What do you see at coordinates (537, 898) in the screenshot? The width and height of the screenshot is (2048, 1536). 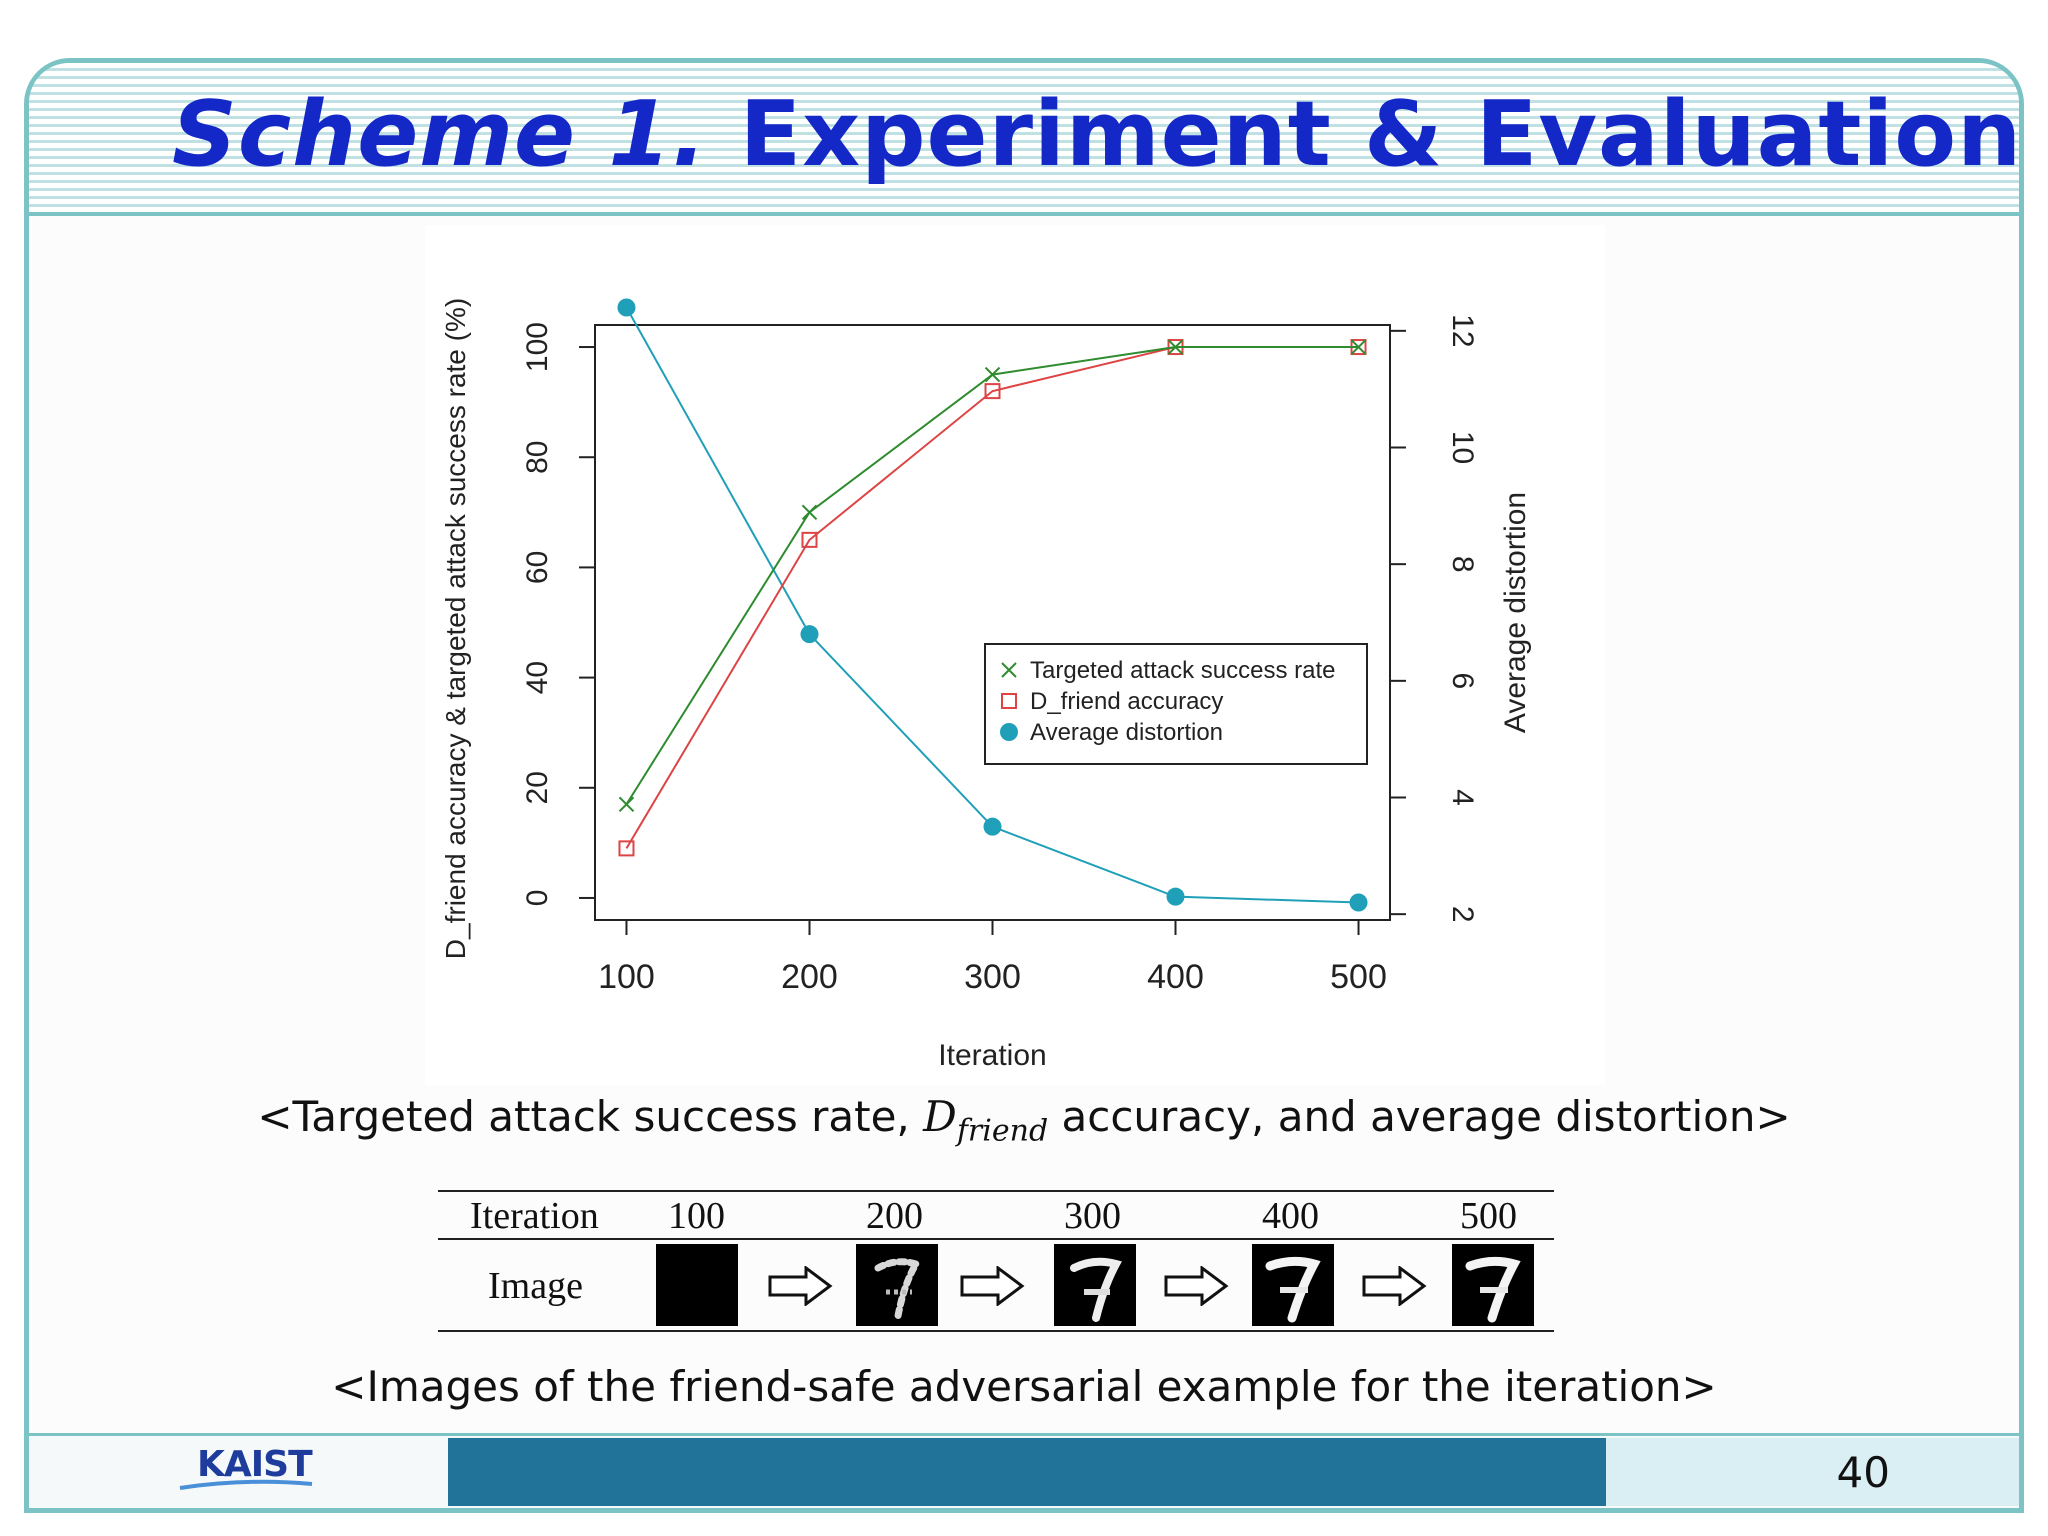 I see `y-left-tick-label: 0` at bounding box center [537, 898].